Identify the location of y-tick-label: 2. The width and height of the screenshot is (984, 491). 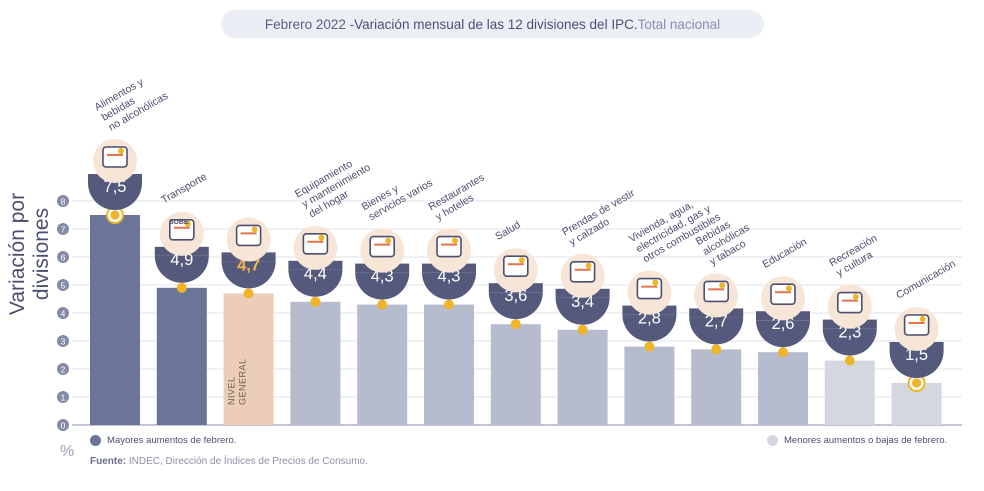
(63, 370).